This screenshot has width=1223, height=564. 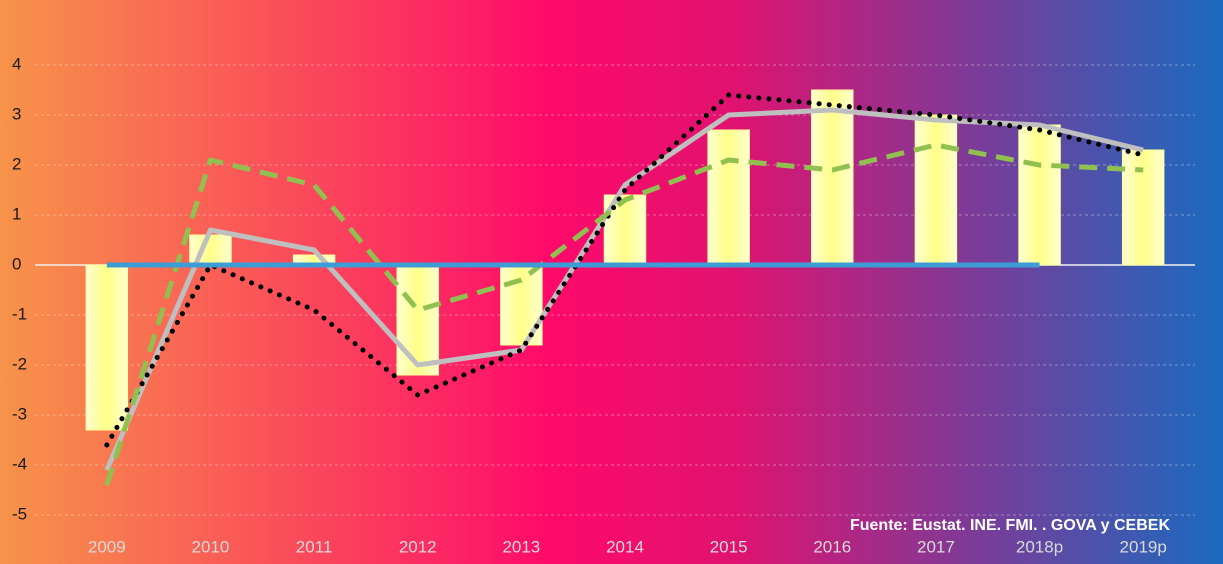 I want to click on x-tick-label: 2012, so click(x=418, y=546).